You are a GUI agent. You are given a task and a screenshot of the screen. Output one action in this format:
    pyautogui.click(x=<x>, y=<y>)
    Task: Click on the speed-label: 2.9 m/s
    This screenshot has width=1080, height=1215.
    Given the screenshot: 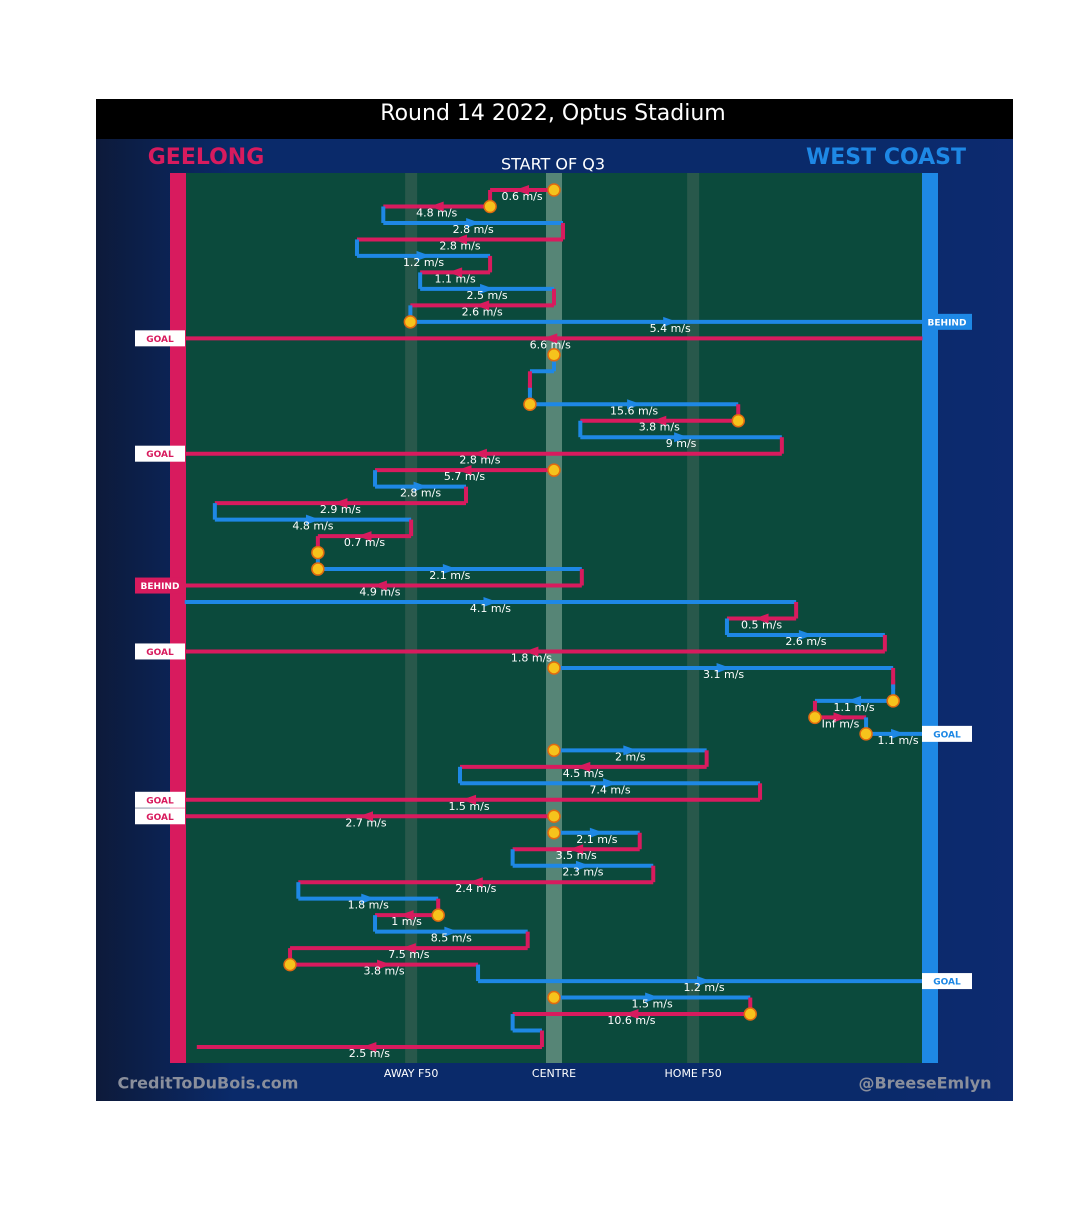 What is the action you would take?
    pyautogui.click(x=340, y=509)
    